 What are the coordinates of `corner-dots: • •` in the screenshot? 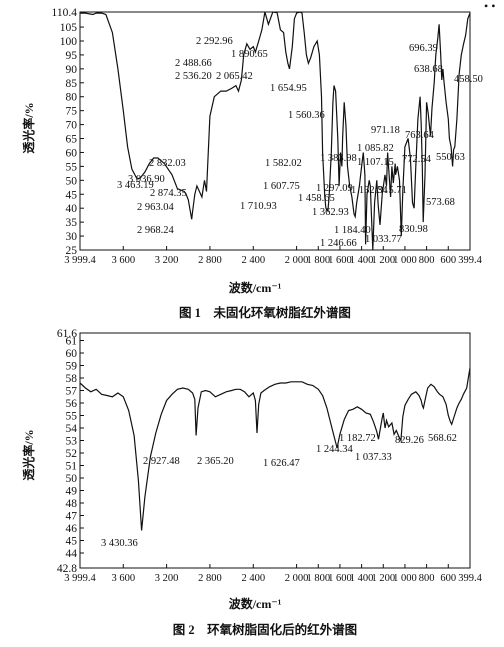 It's located at (489, 6).